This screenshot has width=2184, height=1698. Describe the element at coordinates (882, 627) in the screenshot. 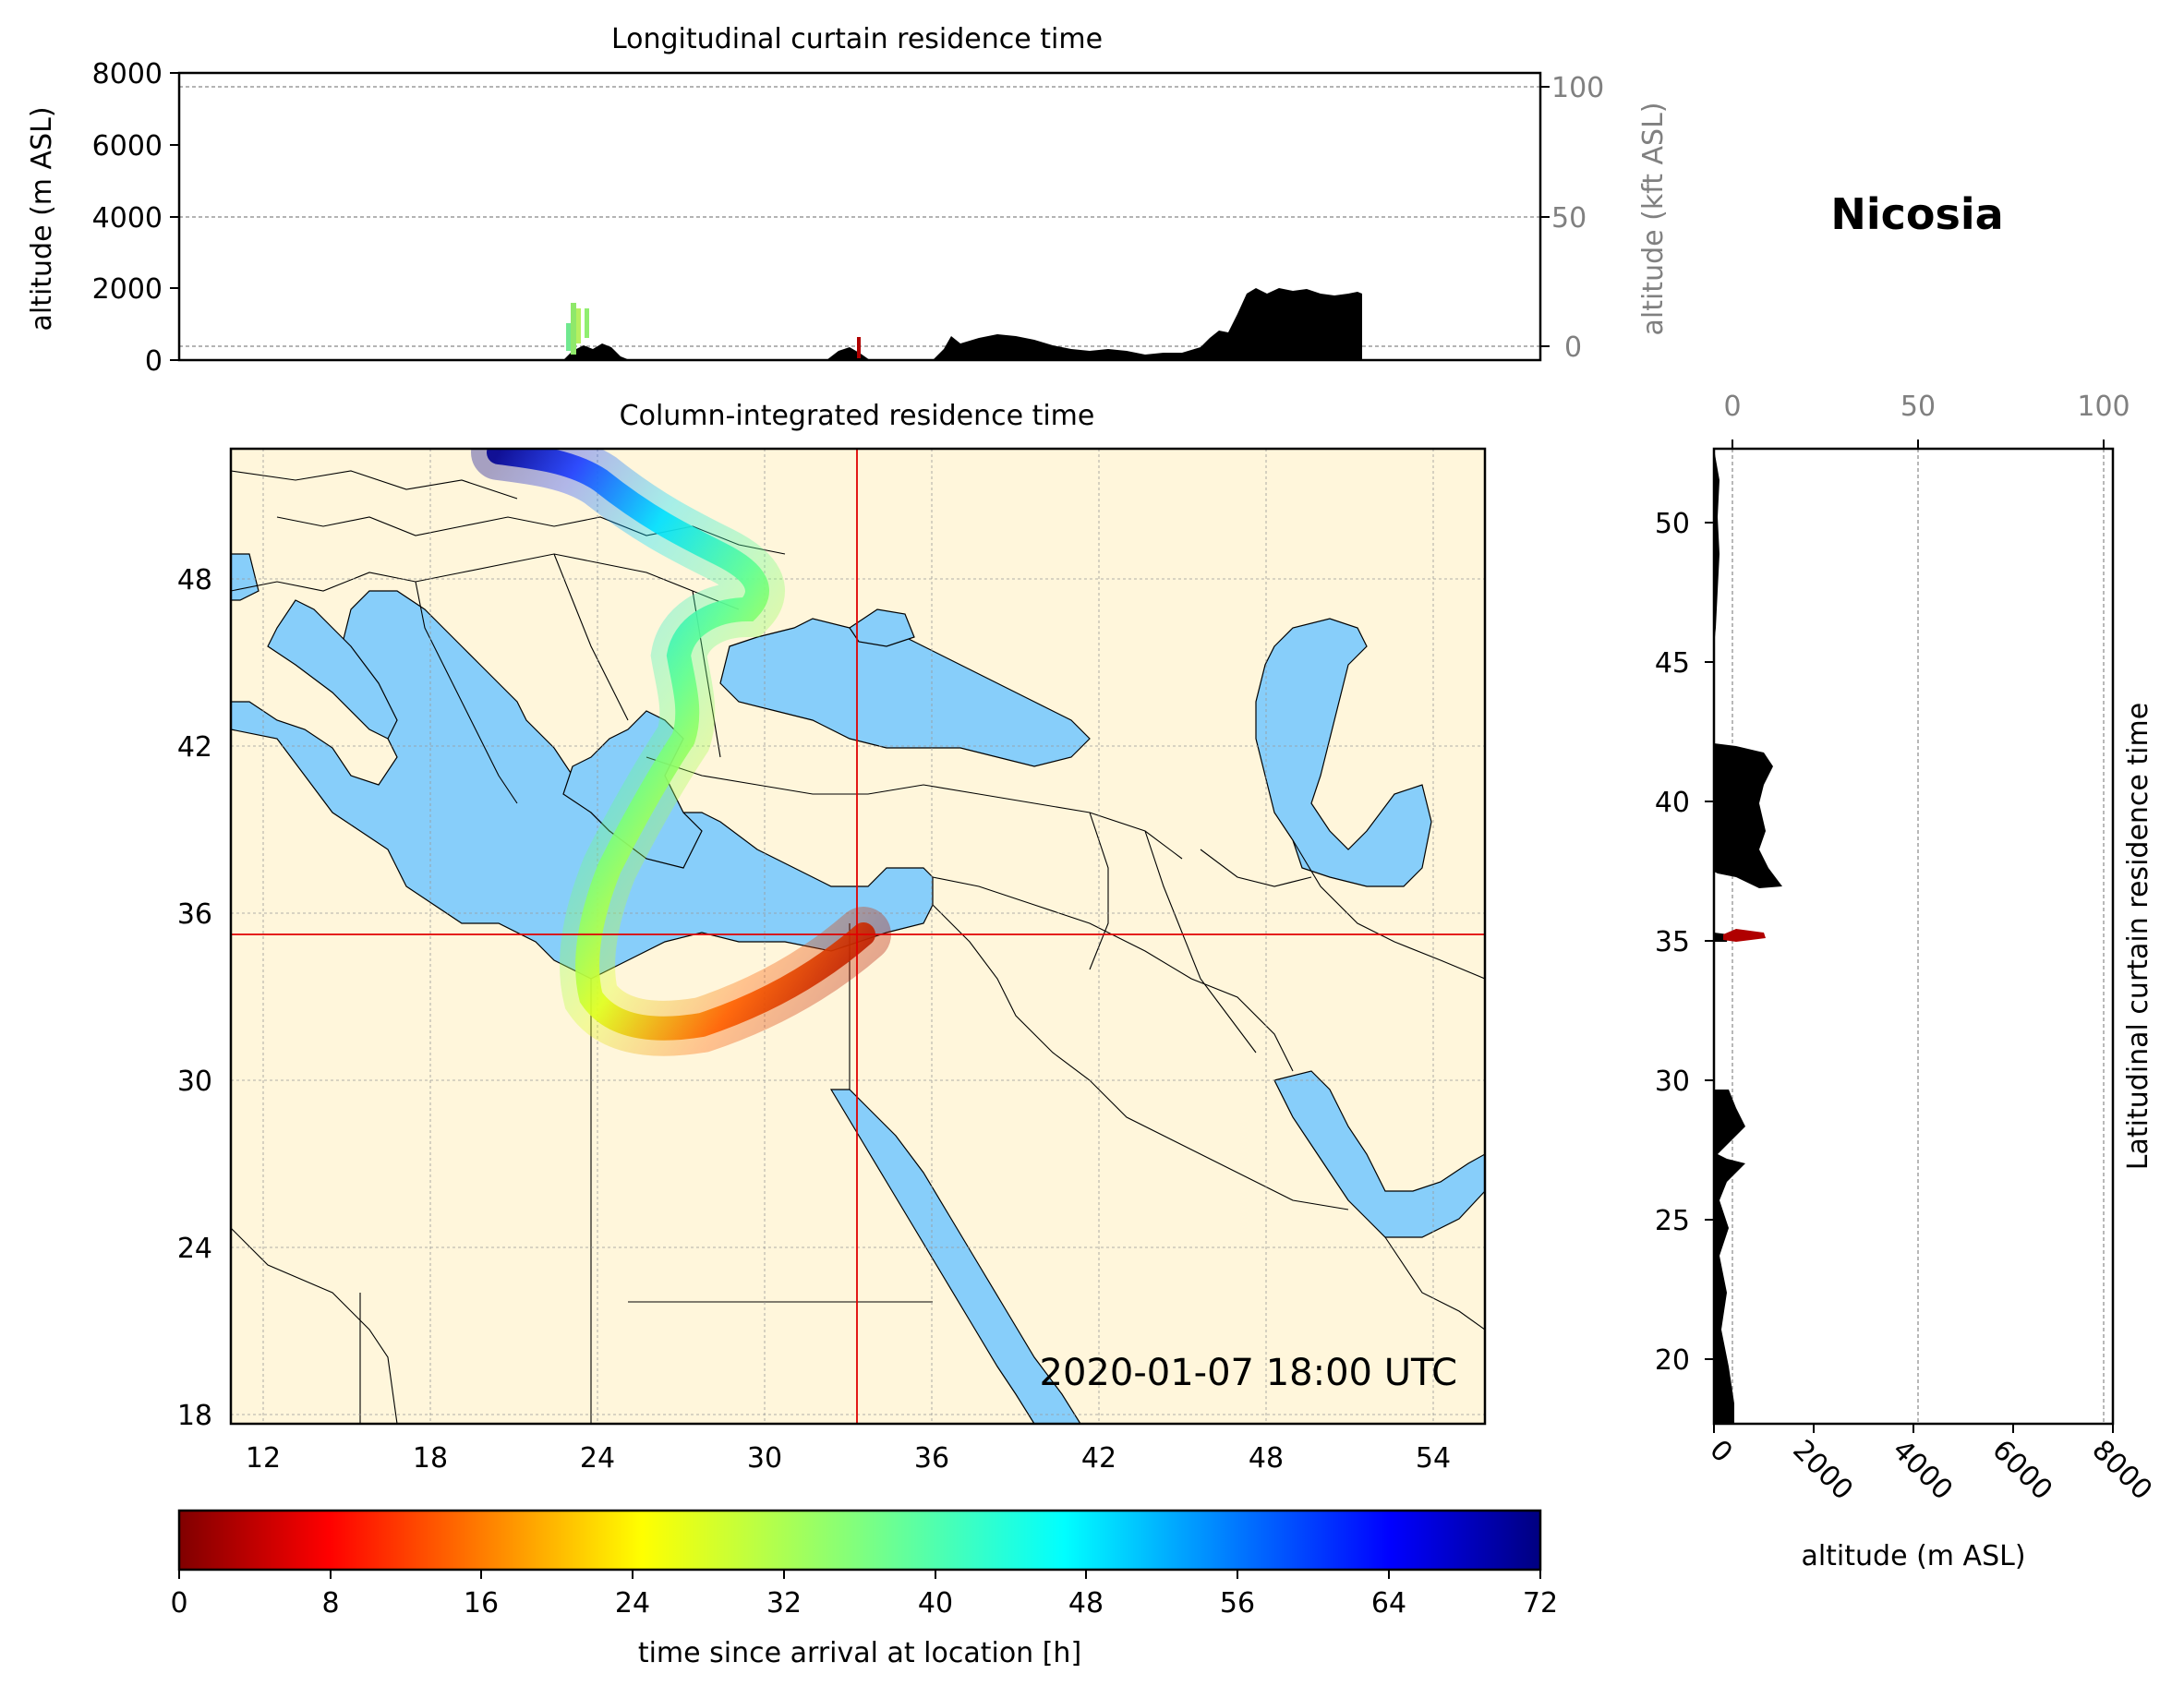

I see `sea-of-azov` at that location.